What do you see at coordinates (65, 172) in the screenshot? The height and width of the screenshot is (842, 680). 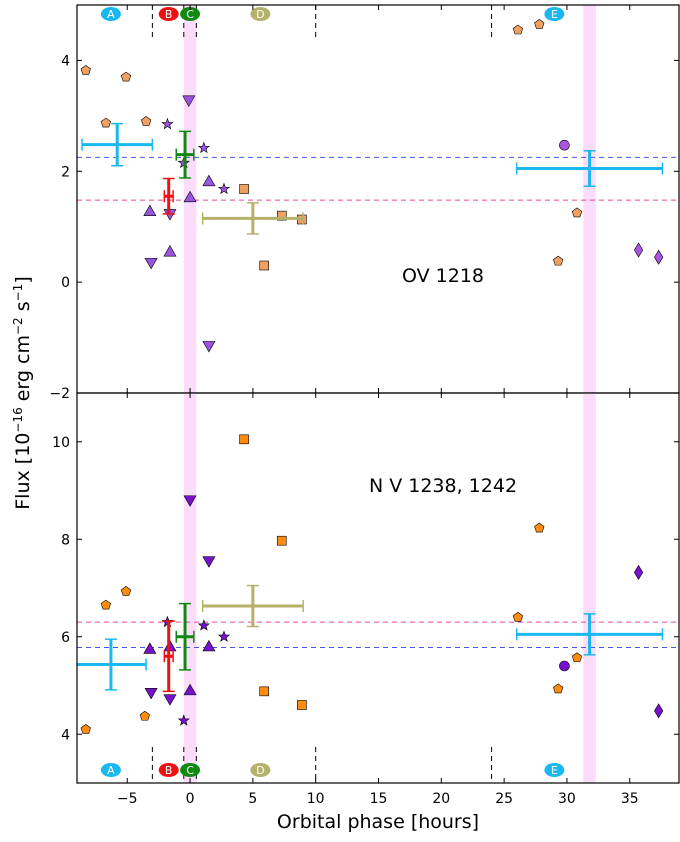 I see `y-tick-label: 2` at bounding box center [65, 172].